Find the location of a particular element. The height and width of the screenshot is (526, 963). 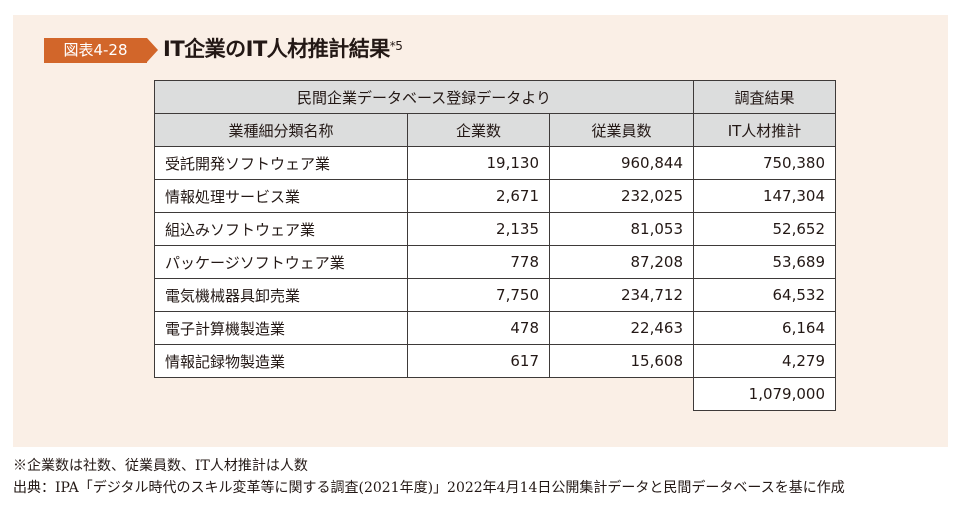

it-staff-estimate: 750,380 is located at coordinates (764, 163).